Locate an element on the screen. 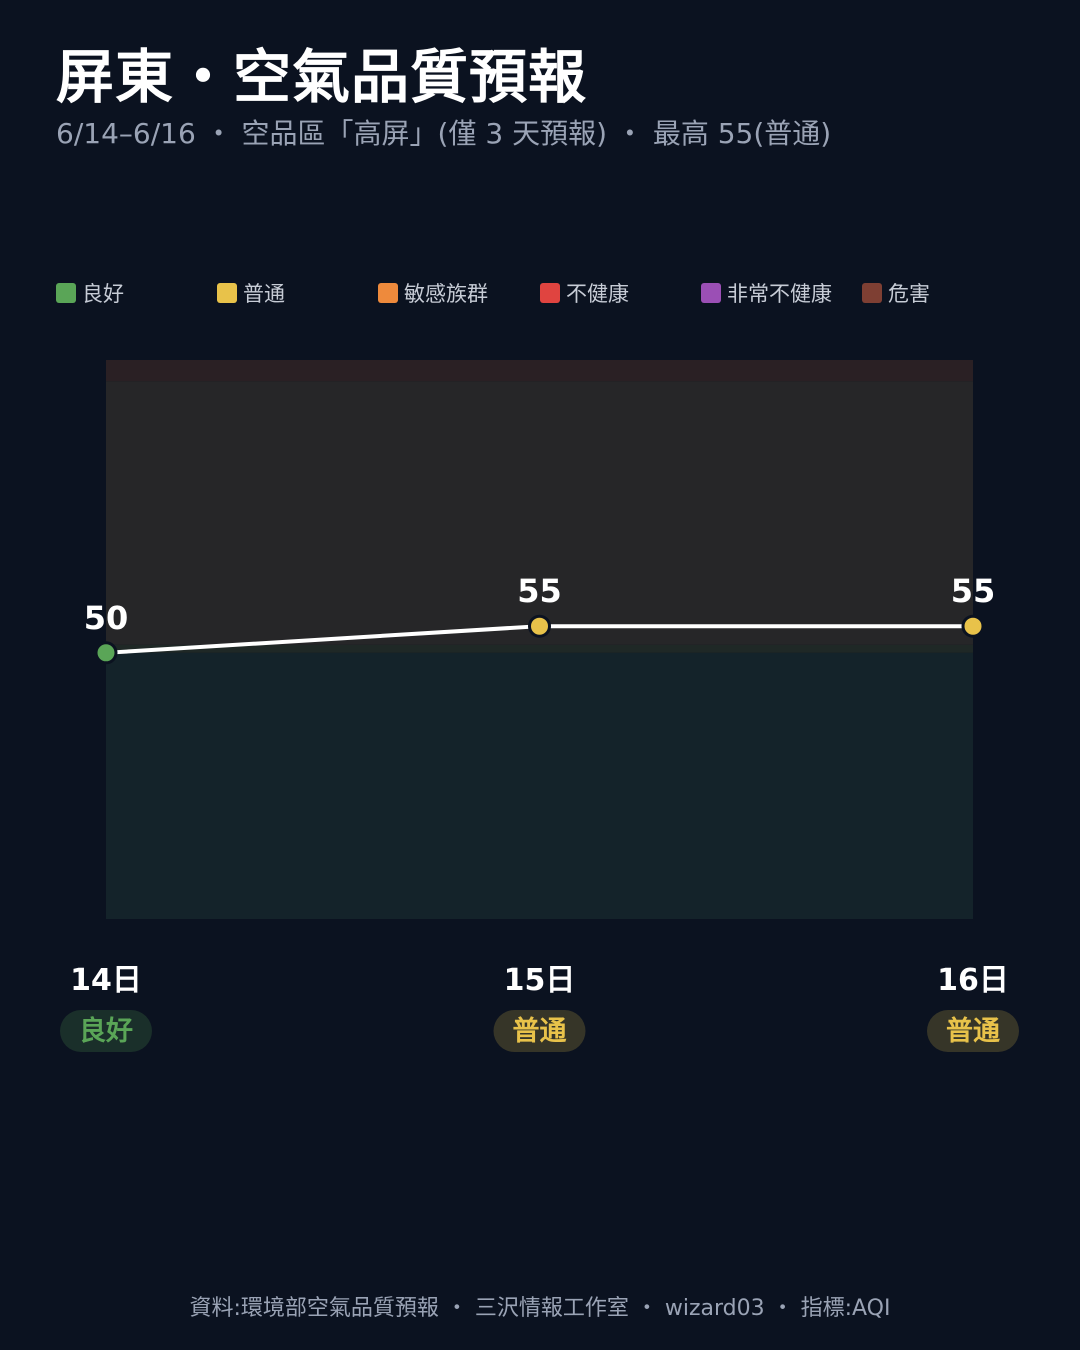  chart-title: 屏東・空氣品質預報 is located at coordinates (322, 77).